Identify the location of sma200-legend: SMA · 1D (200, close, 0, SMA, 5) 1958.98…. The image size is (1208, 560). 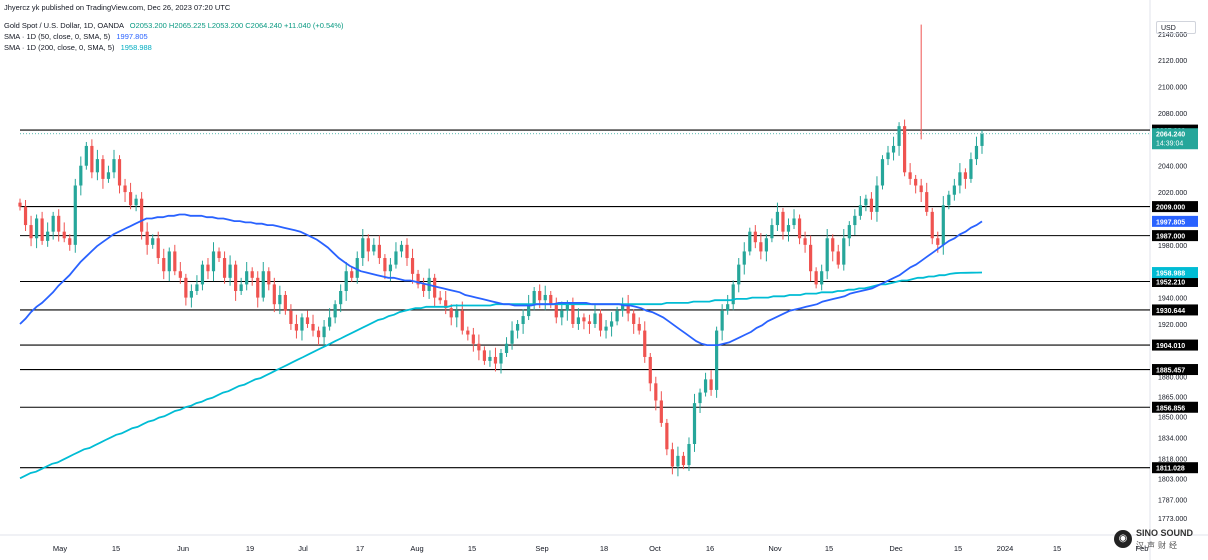
(78, 47).